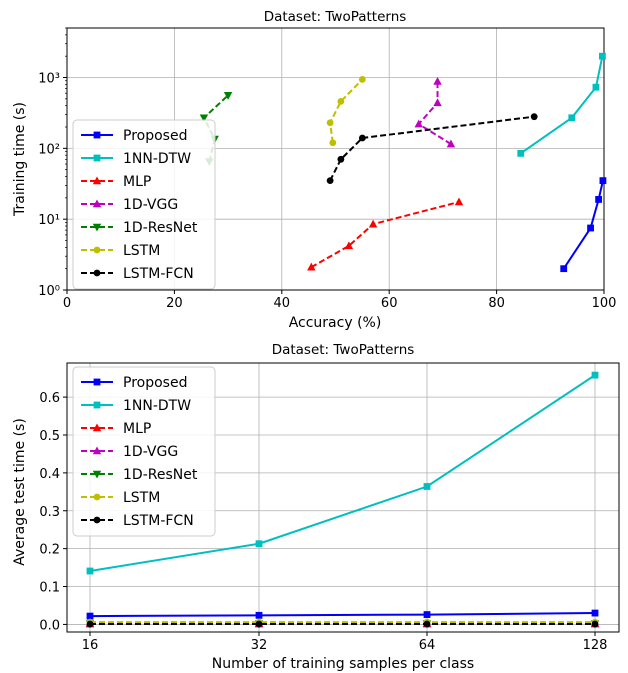 Image resolution: width=628 pixels, height=673 pixels. Describe the element at coordinates (595, 645) in the screenshot. I see `chart2-x-tick-label: 128` at that location.